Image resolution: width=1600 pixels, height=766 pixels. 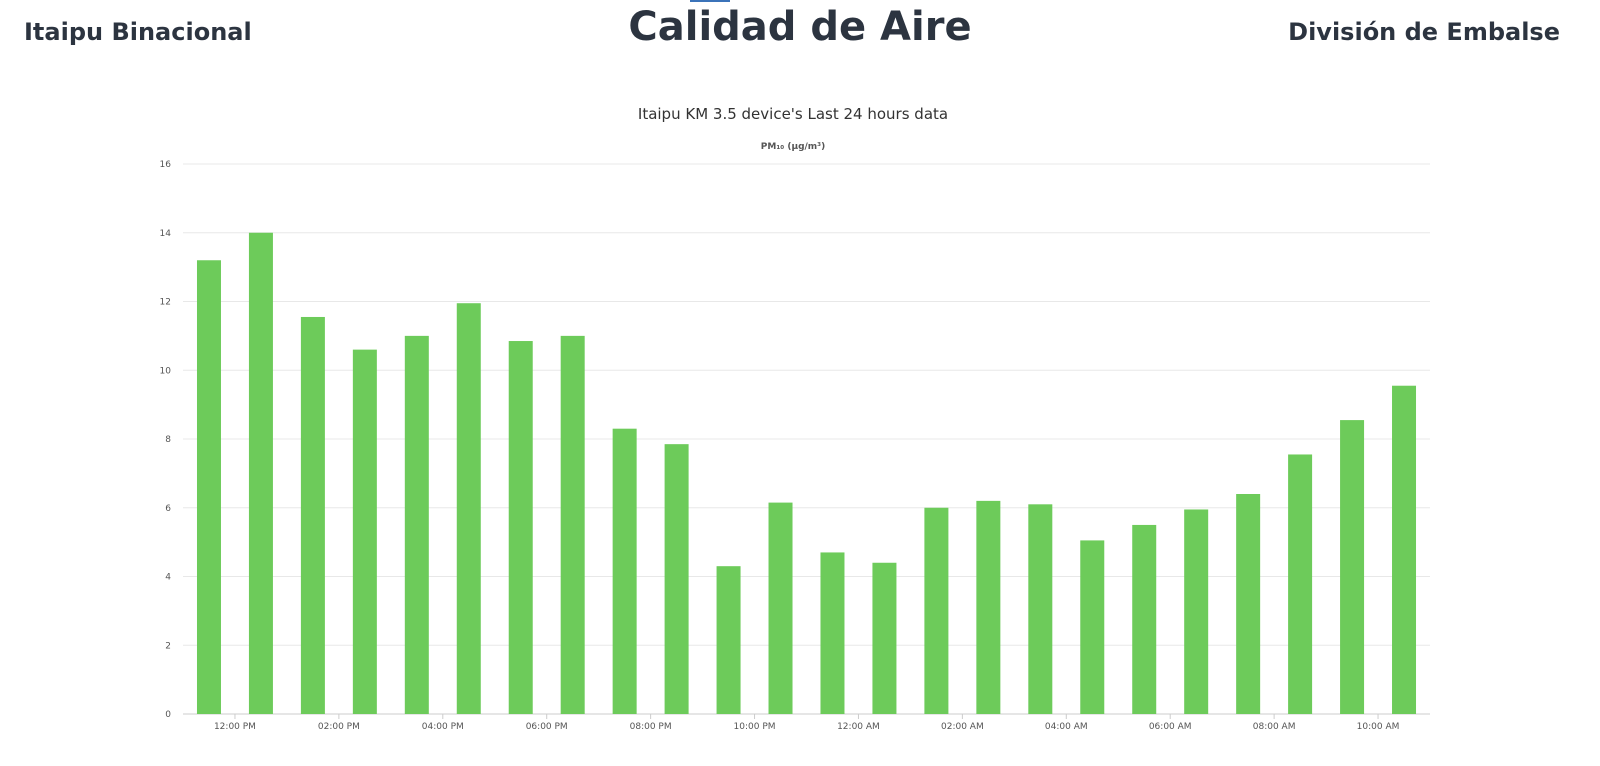 I want to click on x-tick-label: 06:00 PM, so click(x=547, y=727).